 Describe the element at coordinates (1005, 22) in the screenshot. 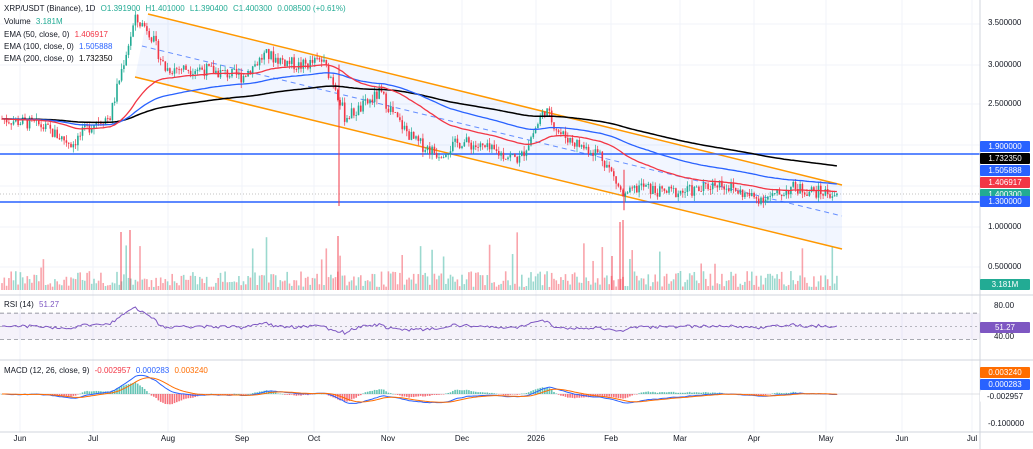

I see `price-axis-label: 3.500000` at that location.